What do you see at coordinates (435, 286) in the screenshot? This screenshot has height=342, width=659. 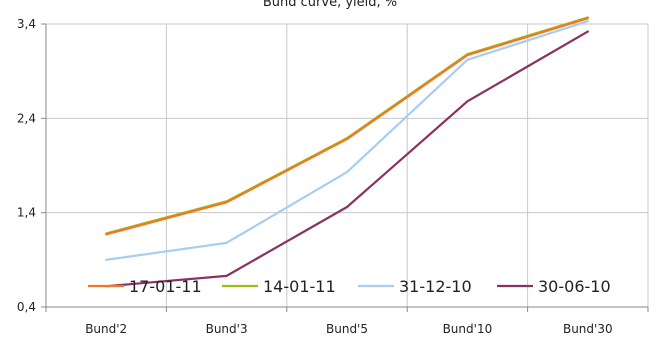 I see `legend-label: 31-12-10` at bounding box center [435, 286].